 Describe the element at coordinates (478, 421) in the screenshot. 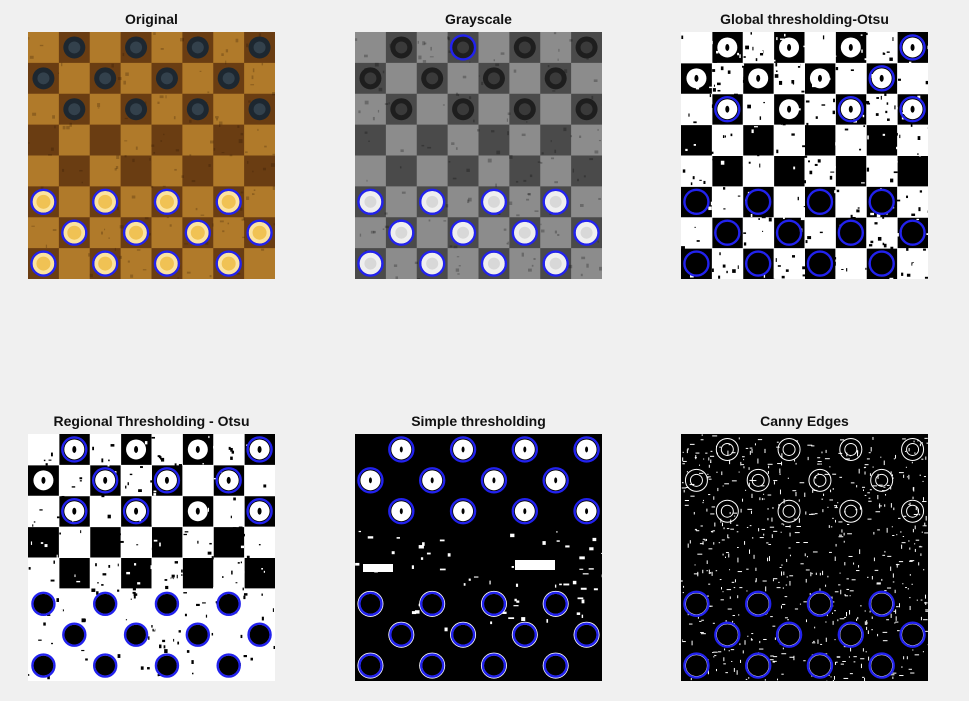

I see `panel-title: Simple thresholding` at that location.